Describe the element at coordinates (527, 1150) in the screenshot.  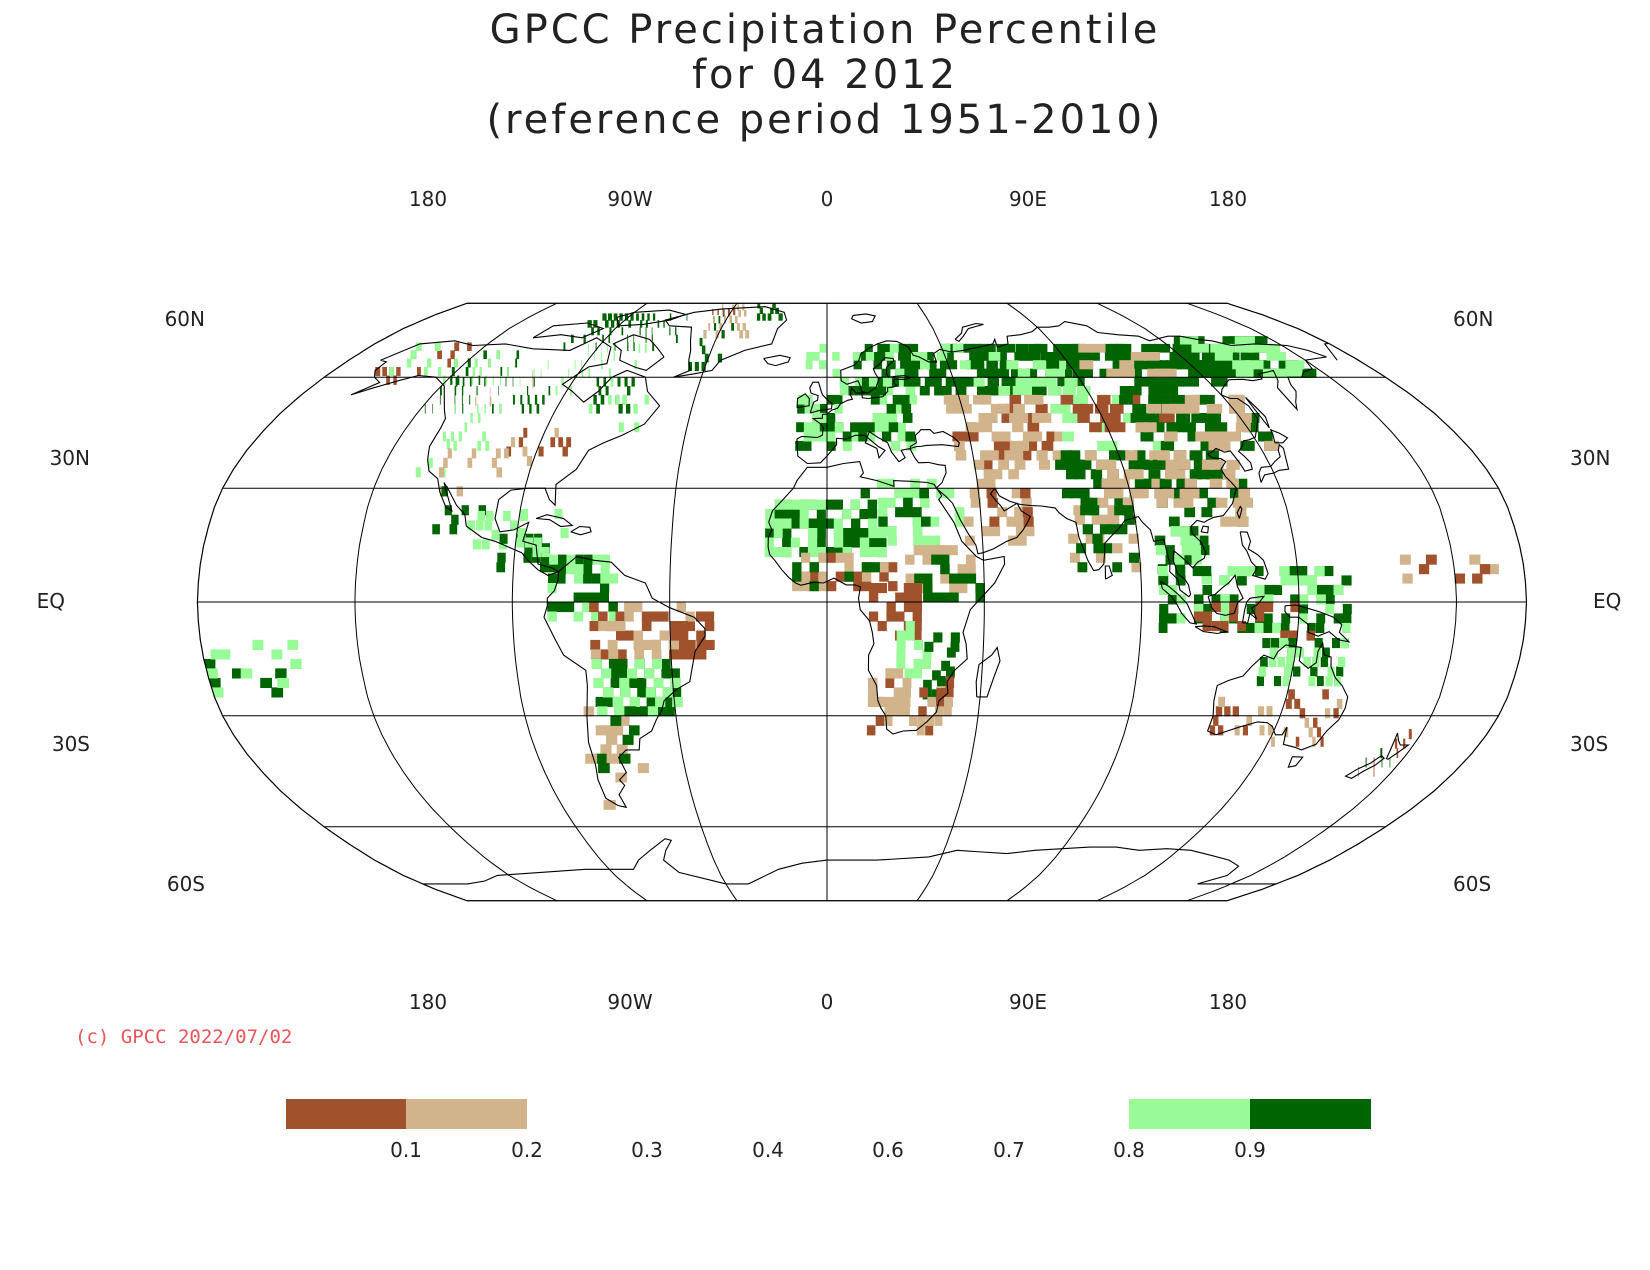
I see `legend-tick-0.2: 0.2` at that location.